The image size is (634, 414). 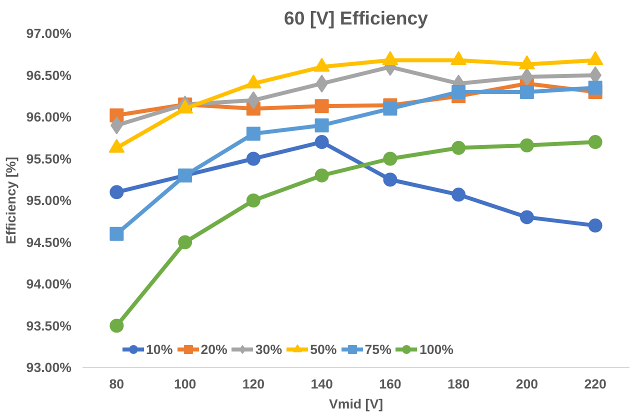 I want to click on x-tick-label: 140, so click(x=321, y=384).